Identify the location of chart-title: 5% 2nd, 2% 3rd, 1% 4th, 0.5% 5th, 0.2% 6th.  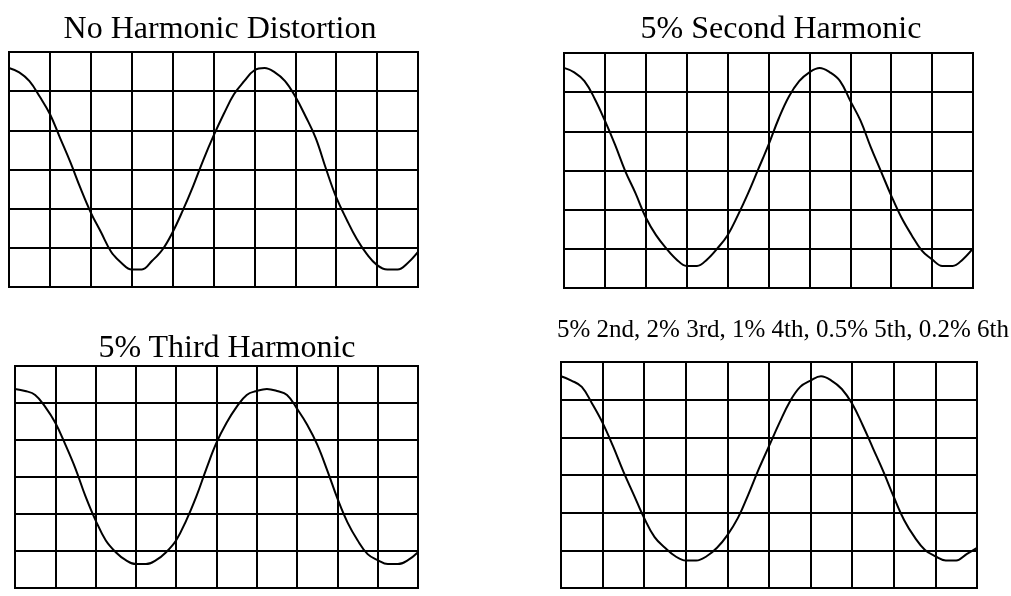
(783, 328).